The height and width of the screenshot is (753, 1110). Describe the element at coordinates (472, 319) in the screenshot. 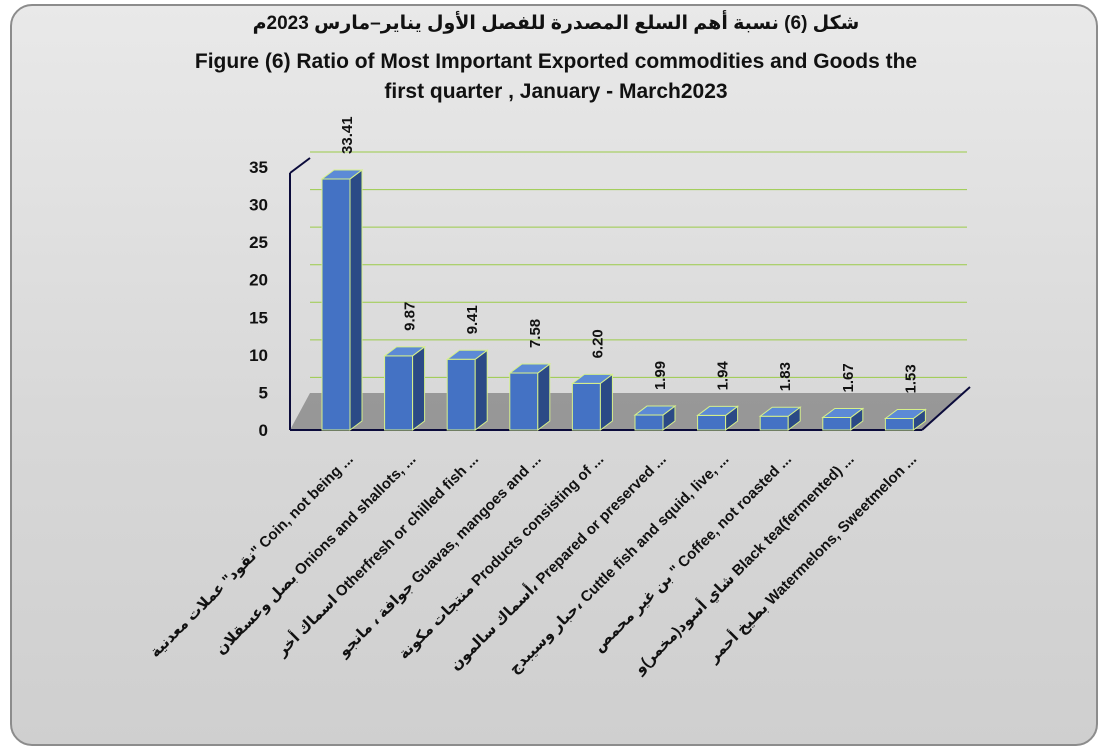

I see `data-label: 9.41` at that location.